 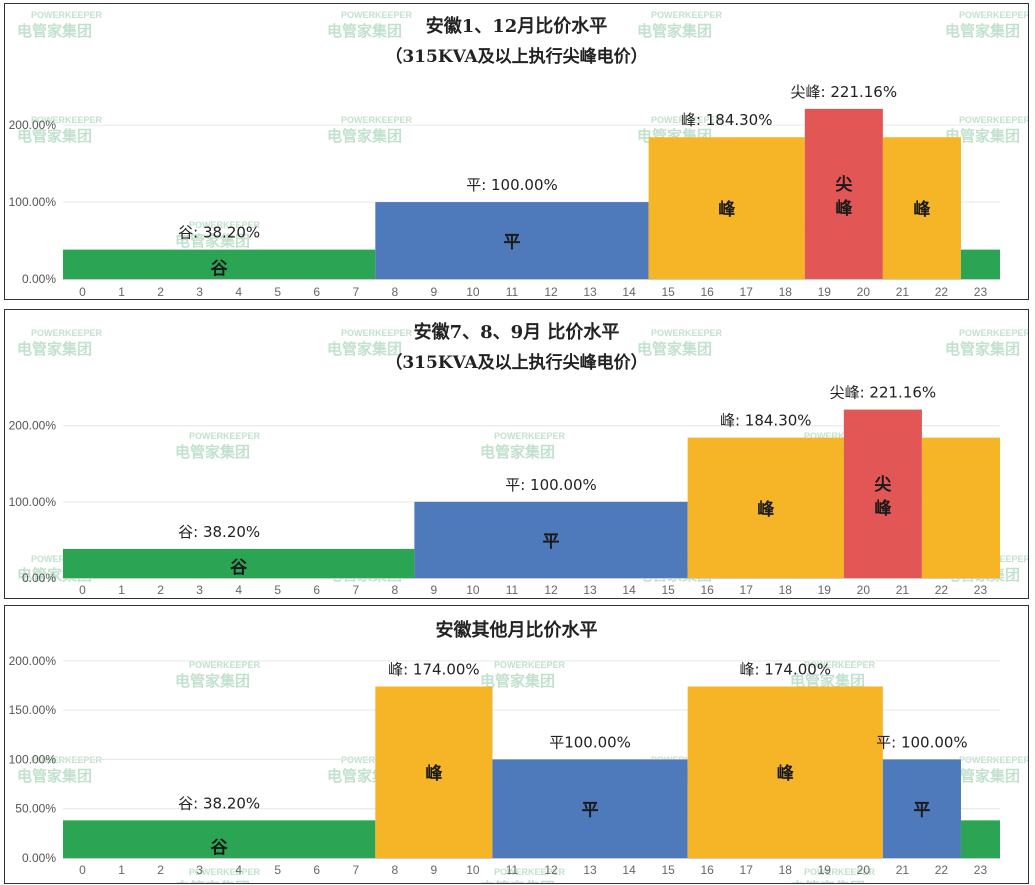 What do you see at coordinates (512, 870) in the screenshot?
I see `x-tick-label: 11` at bounding box center [512, 870].